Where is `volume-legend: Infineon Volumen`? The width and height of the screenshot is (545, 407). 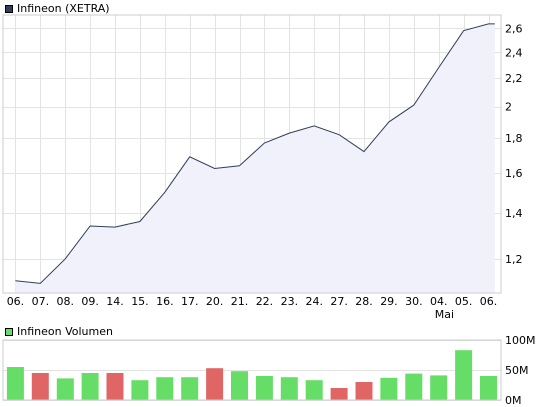
volume-legend: Infineon Volumen is located at coordinates (59, 332).